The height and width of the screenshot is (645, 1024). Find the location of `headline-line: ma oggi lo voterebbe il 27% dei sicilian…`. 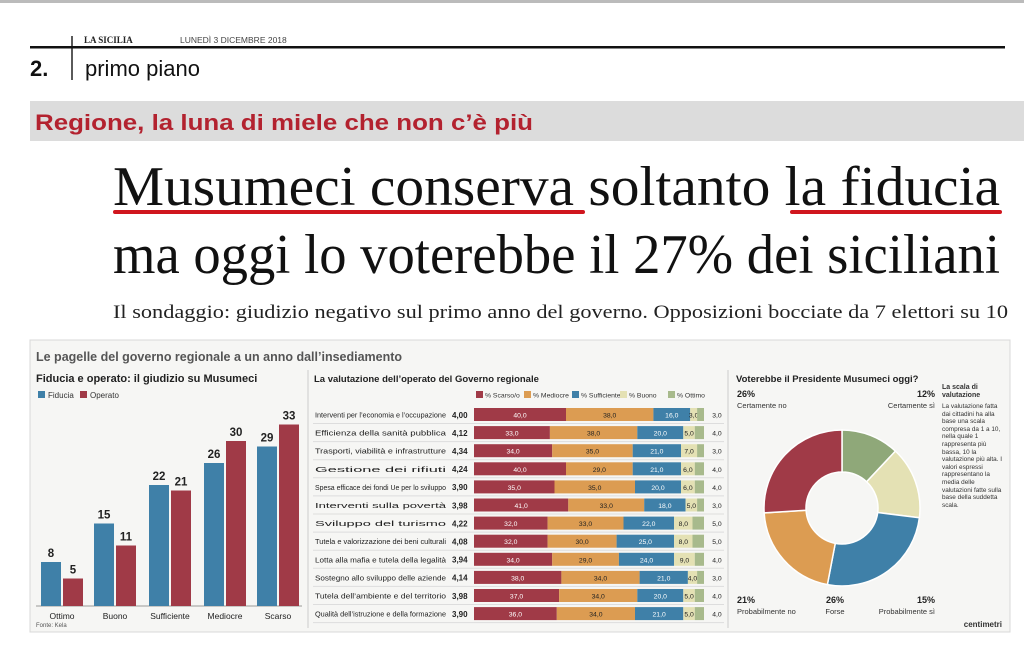

headline-line: ma oggi lo voterebbe il 27% dei sicilian… is located at coordinates (556, 255).